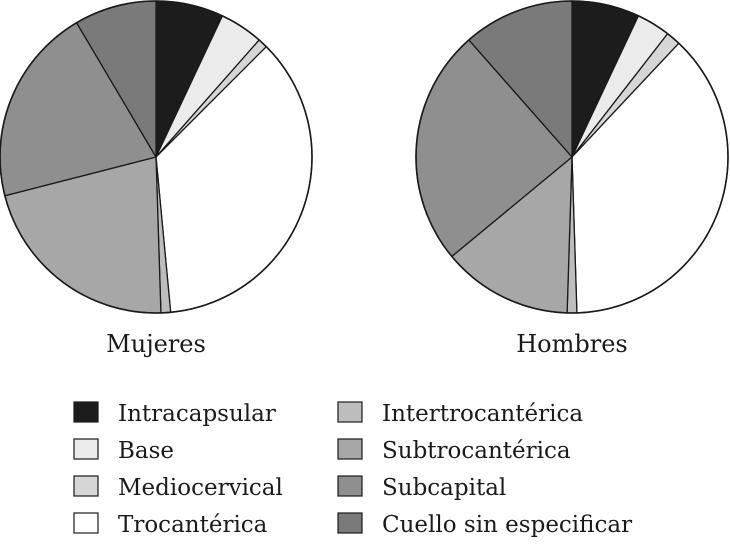 The height and width of the screenshot is (548, 730). I want to click on legend-swatch-mediocervical, so click(86, 486).